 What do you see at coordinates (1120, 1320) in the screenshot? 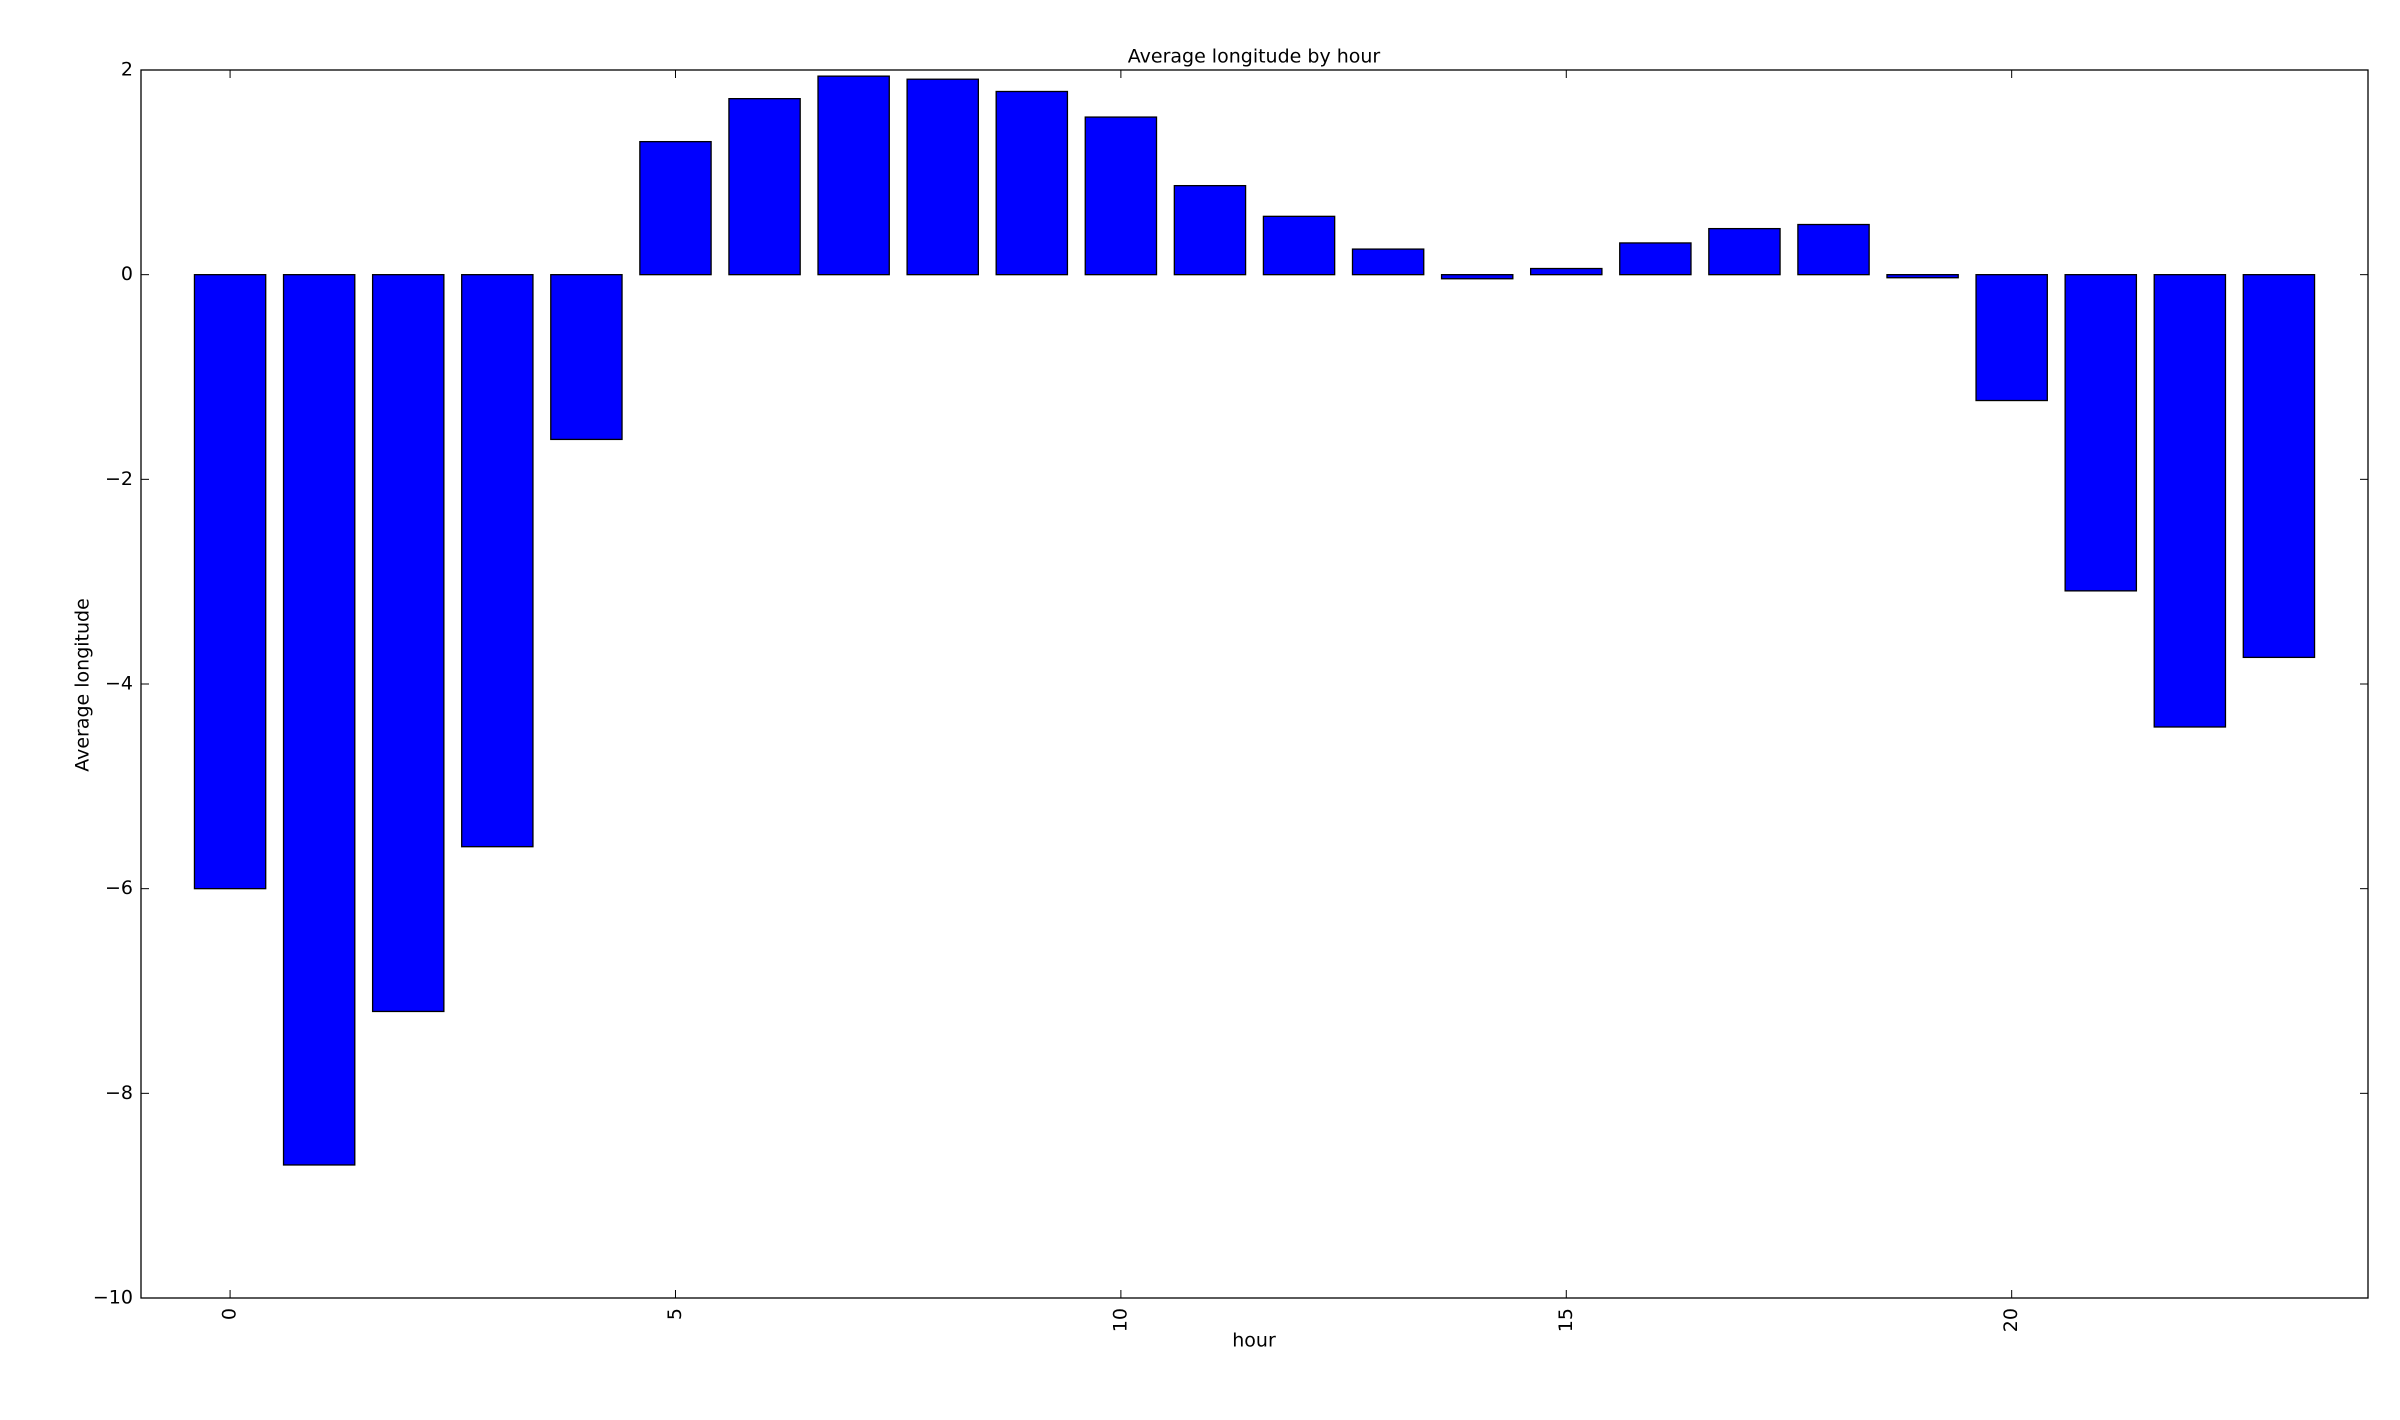
I see `x-tick-label: 10` at bounding box center [1120, 1320].